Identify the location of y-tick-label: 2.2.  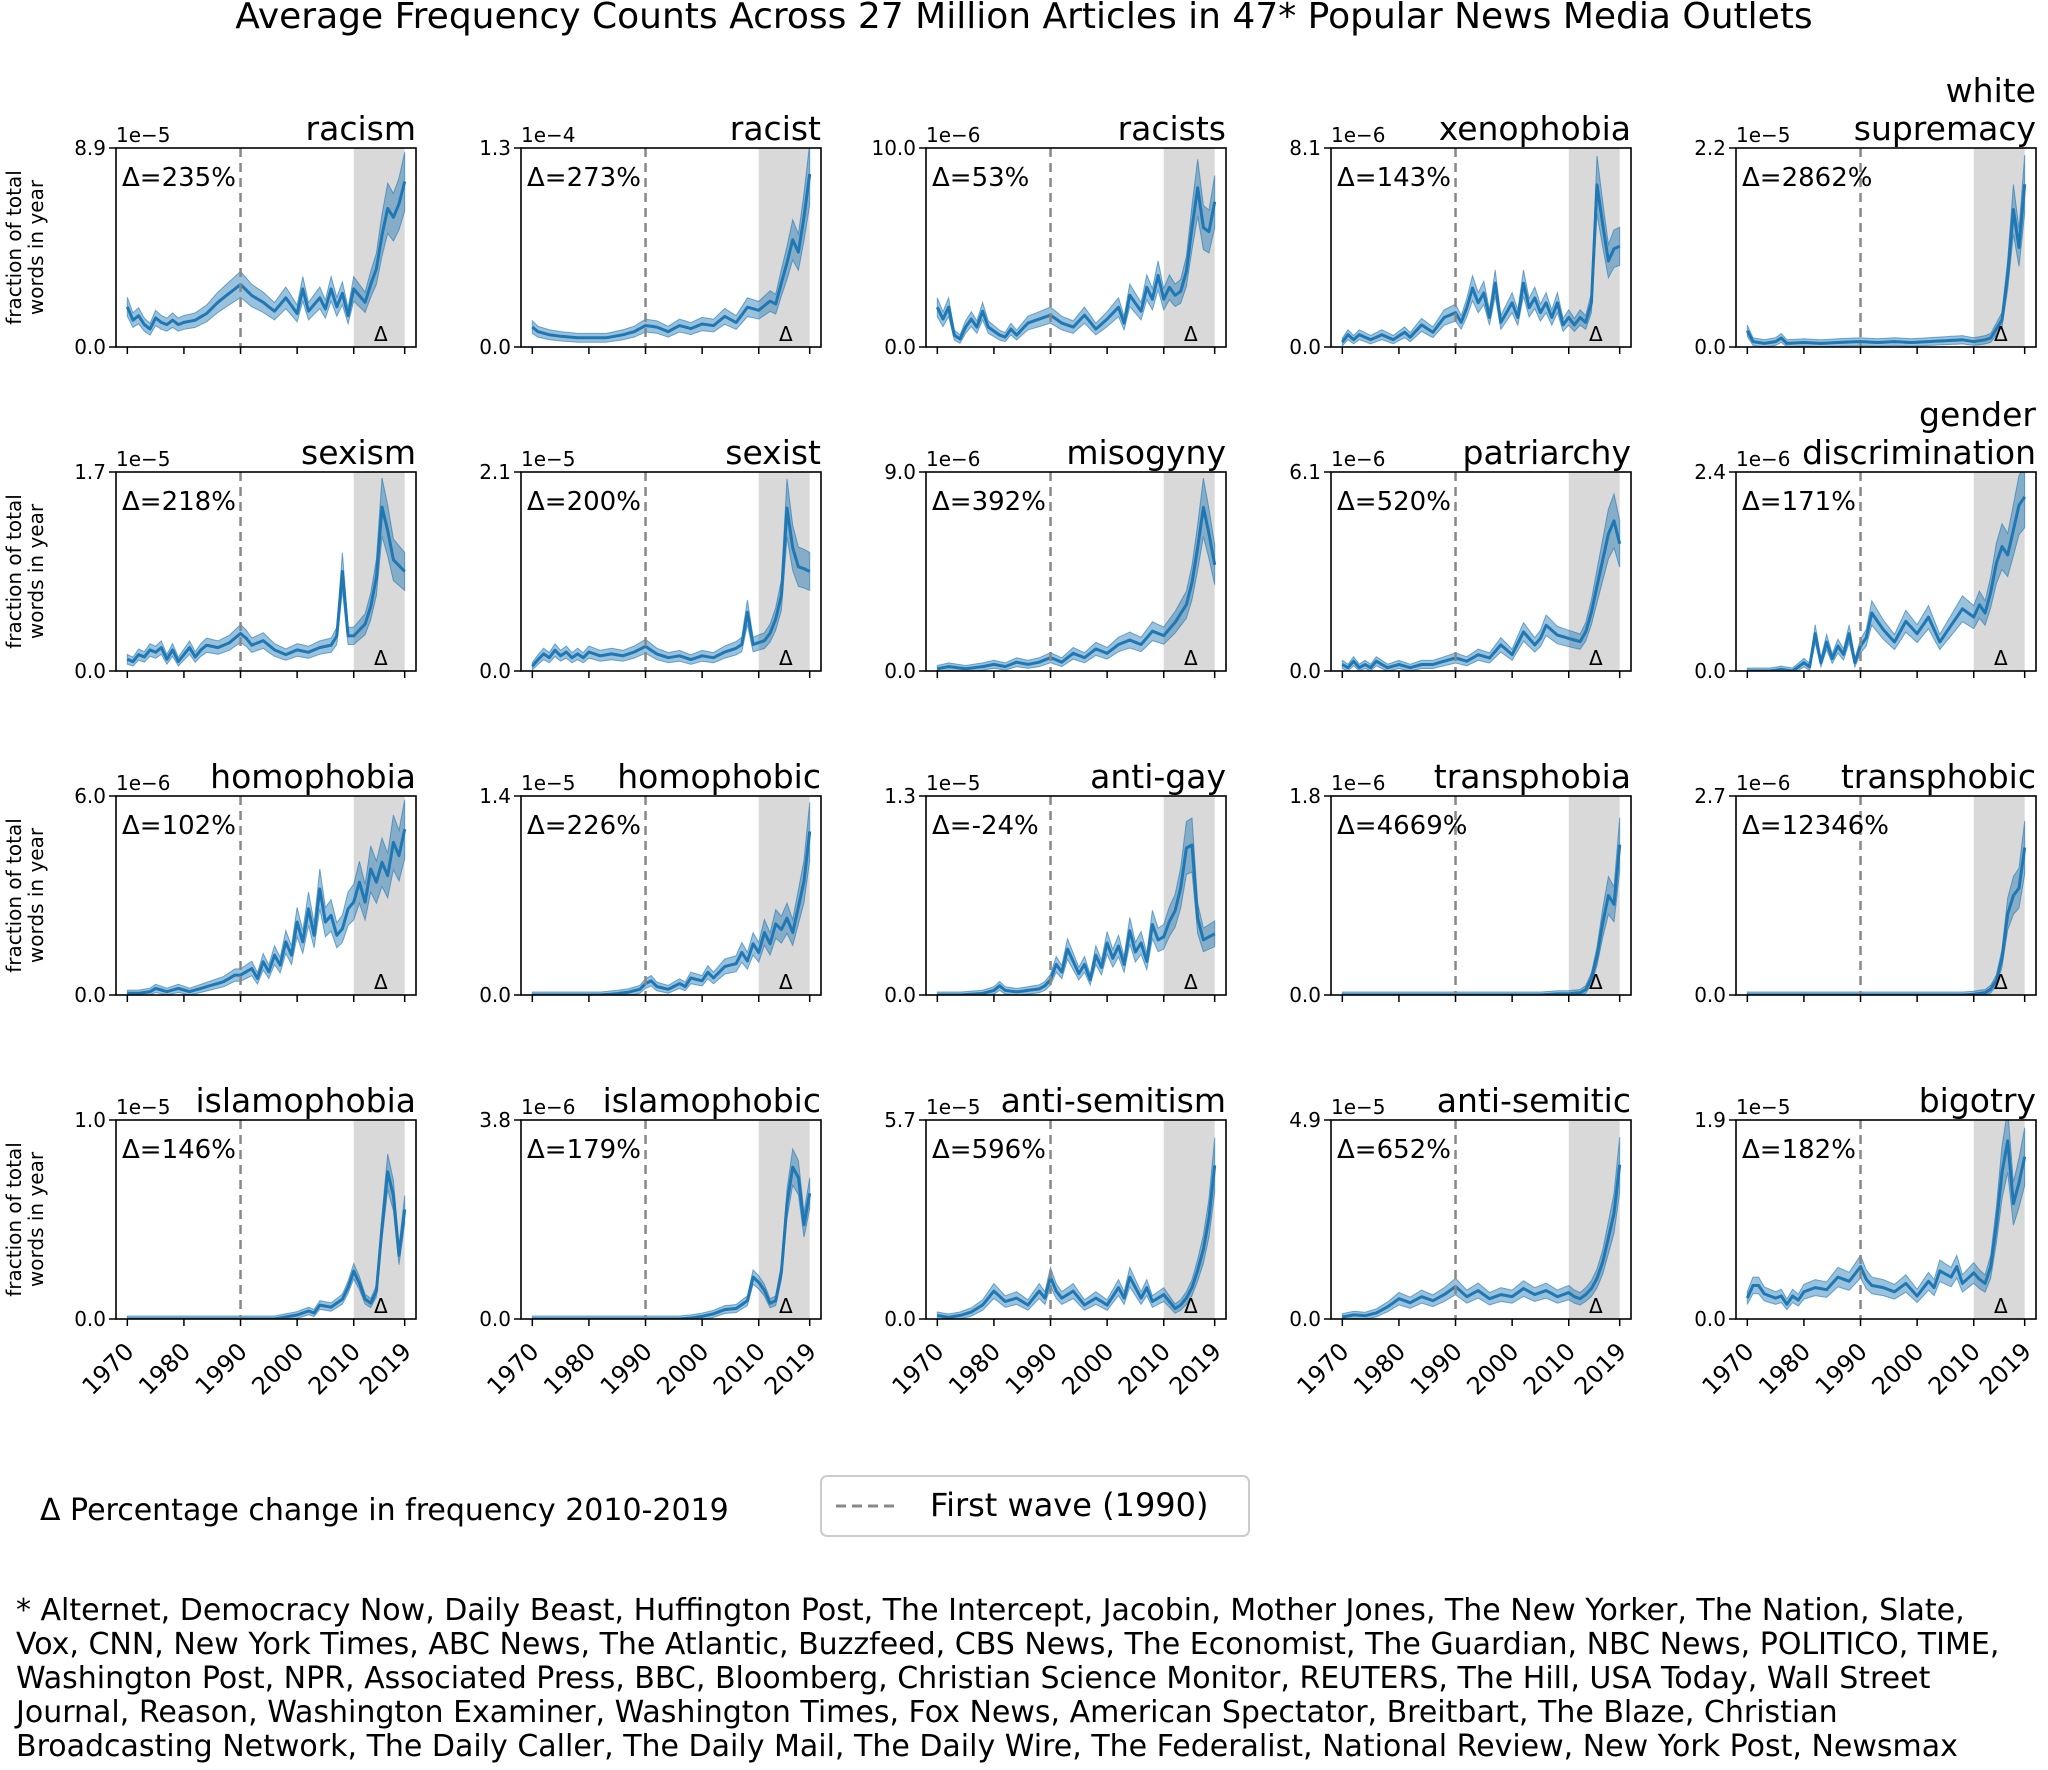
(1710, 148).